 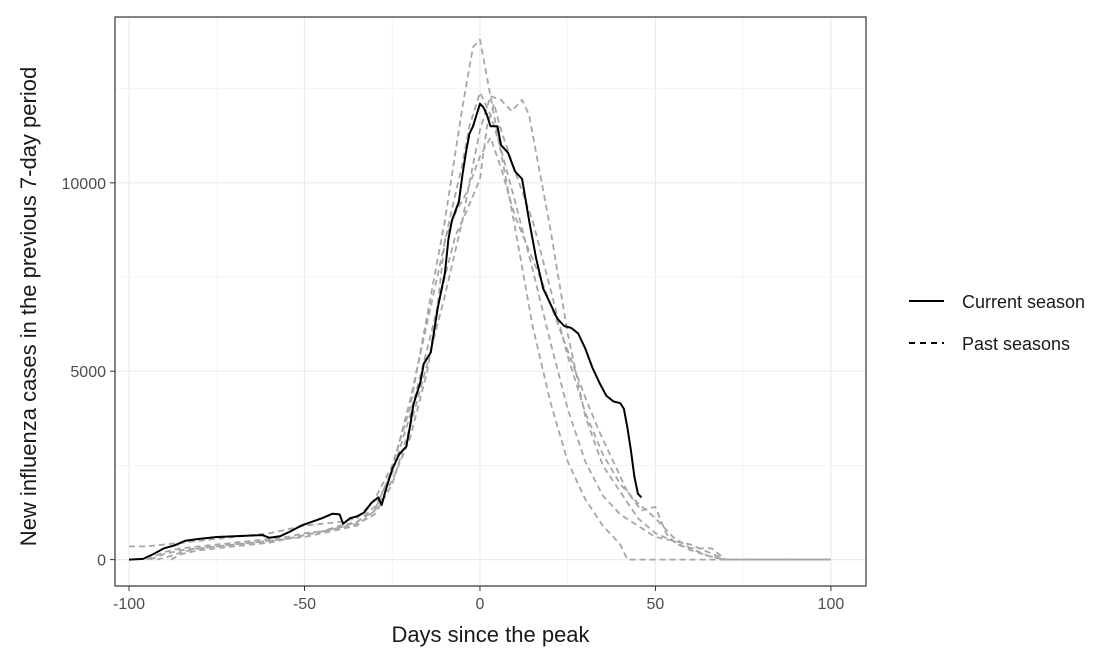 What do you see at coordinates (656, 604) in the screenshot?
I see `x-tick-label: 50` at bounding box center [656, 604].